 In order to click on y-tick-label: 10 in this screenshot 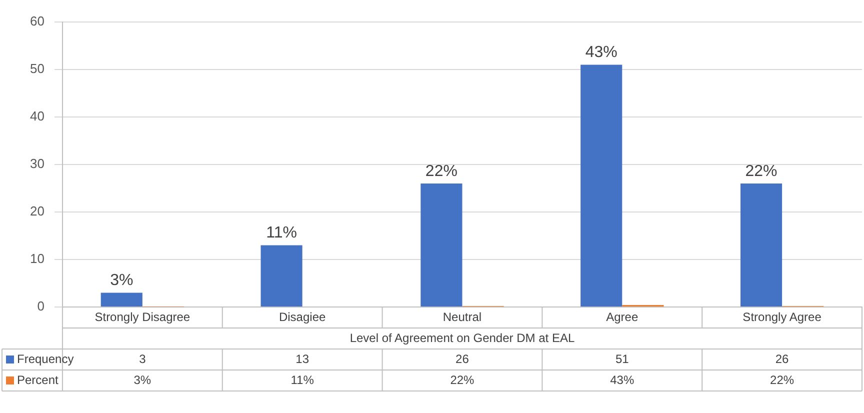, I will do `click(37, 258)`.